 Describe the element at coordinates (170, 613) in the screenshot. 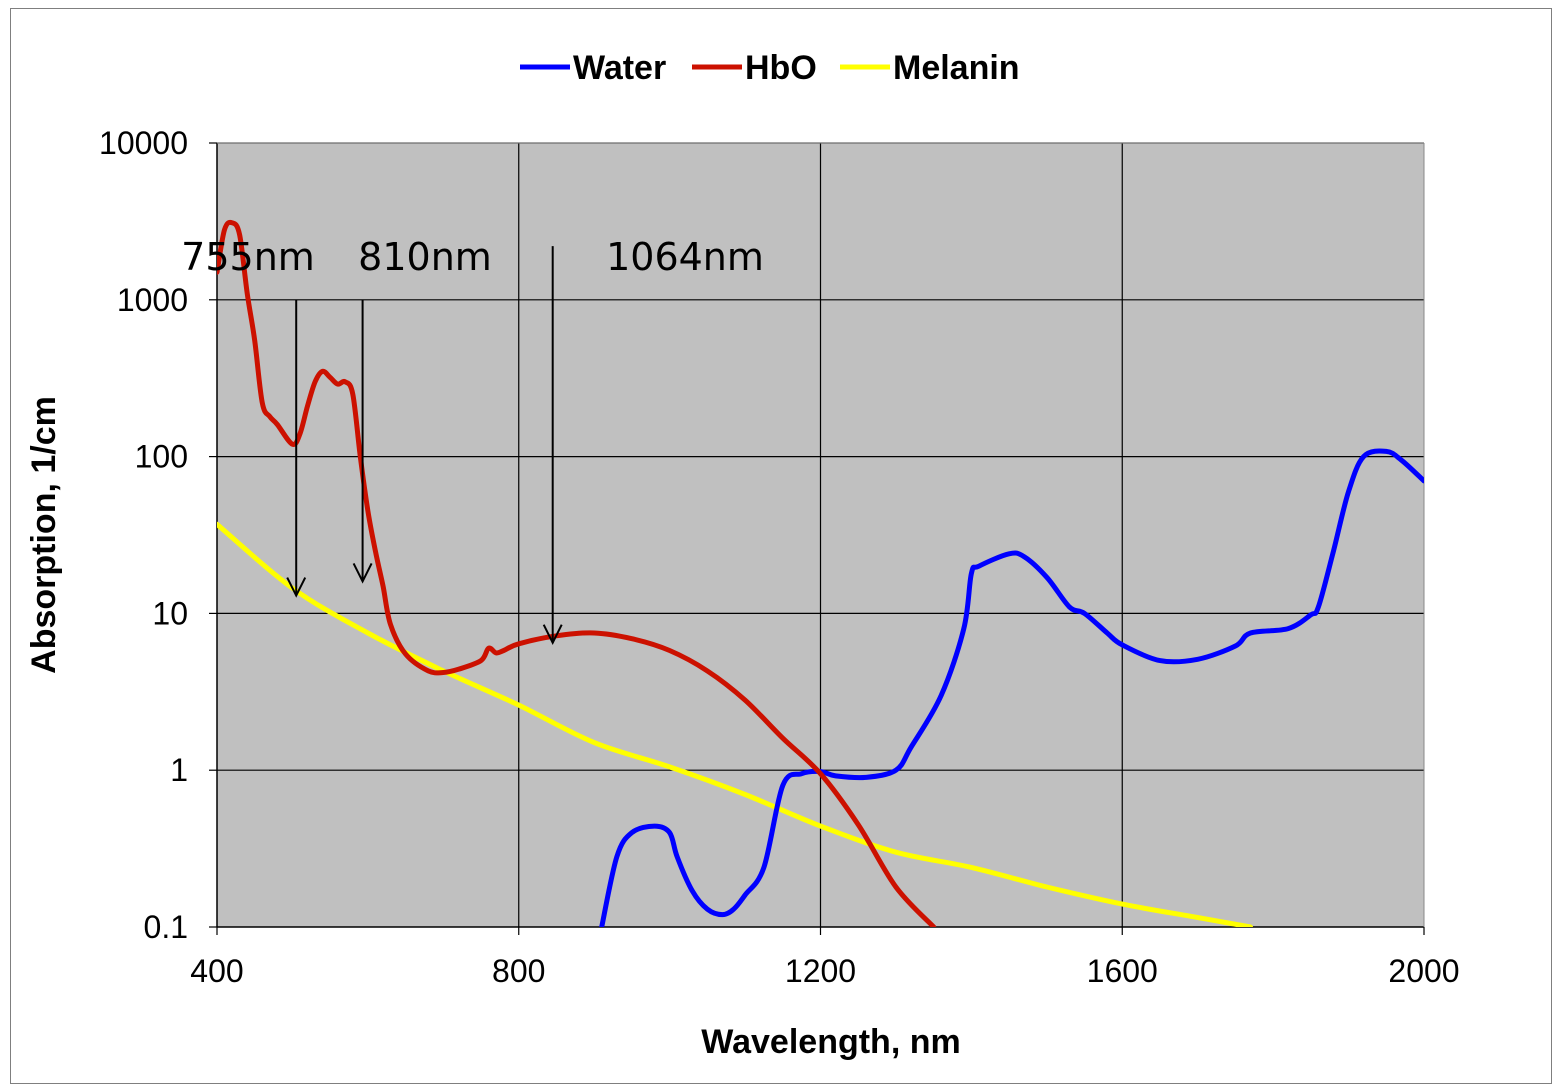

I see `y-tick-label: 10` at that location.